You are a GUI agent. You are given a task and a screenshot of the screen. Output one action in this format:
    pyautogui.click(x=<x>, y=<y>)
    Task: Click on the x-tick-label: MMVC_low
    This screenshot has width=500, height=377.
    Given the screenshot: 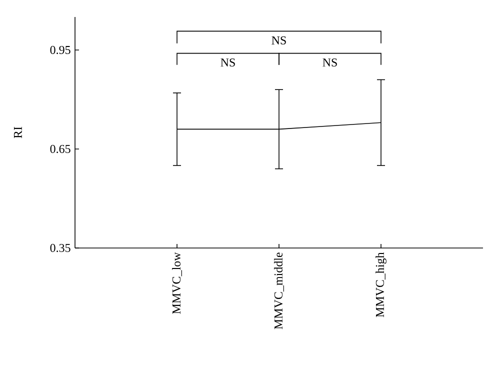 What is the action you would take?
    pyautogui.click(x=177, y=283)
    